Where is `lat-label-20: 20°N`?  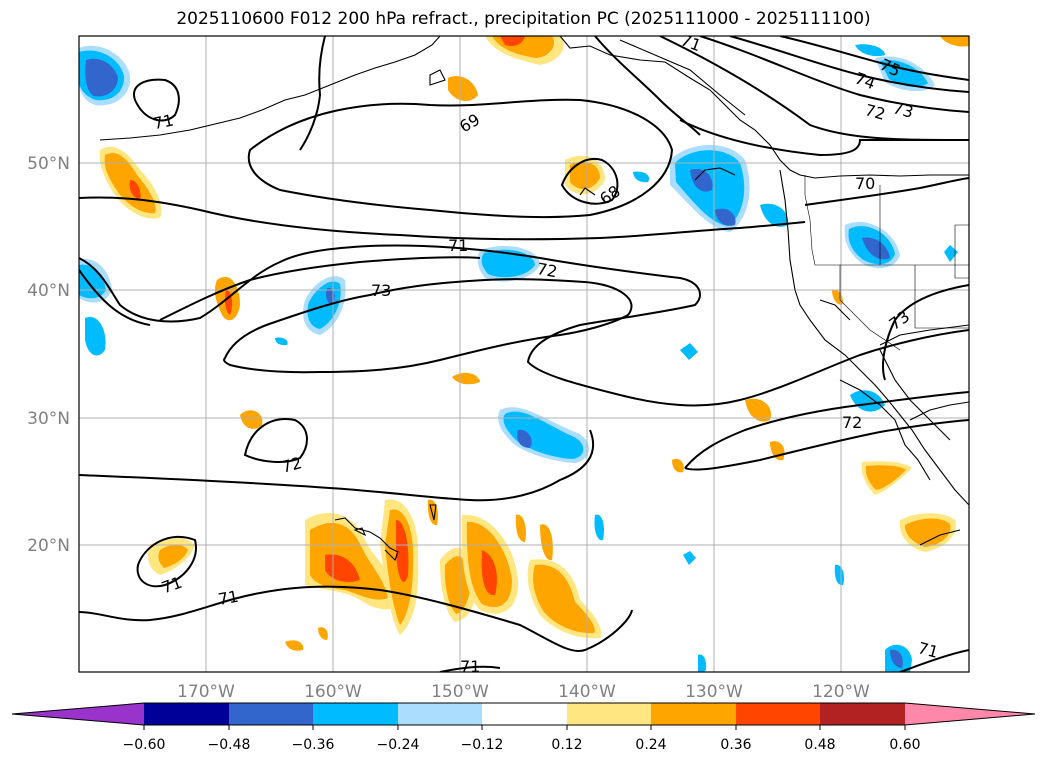 lat-label-20: 20°N is located at coordinates (48, 546).